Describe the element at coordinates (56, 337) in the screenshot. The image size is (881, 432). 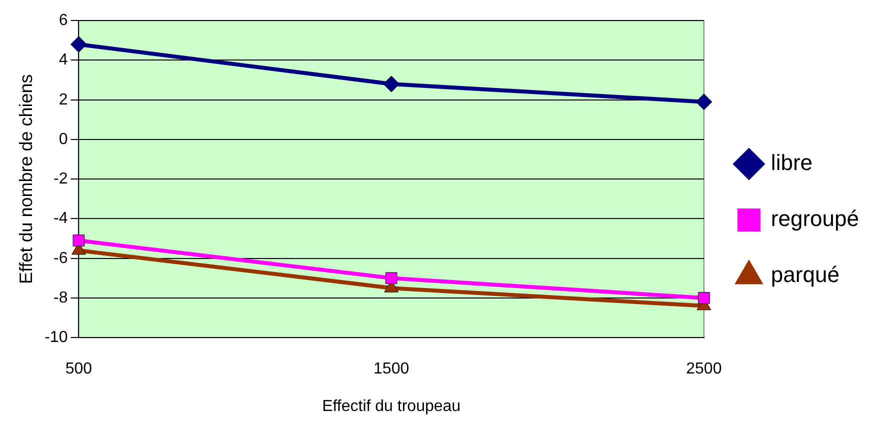
I see `y-tick-label: -10` at that location.